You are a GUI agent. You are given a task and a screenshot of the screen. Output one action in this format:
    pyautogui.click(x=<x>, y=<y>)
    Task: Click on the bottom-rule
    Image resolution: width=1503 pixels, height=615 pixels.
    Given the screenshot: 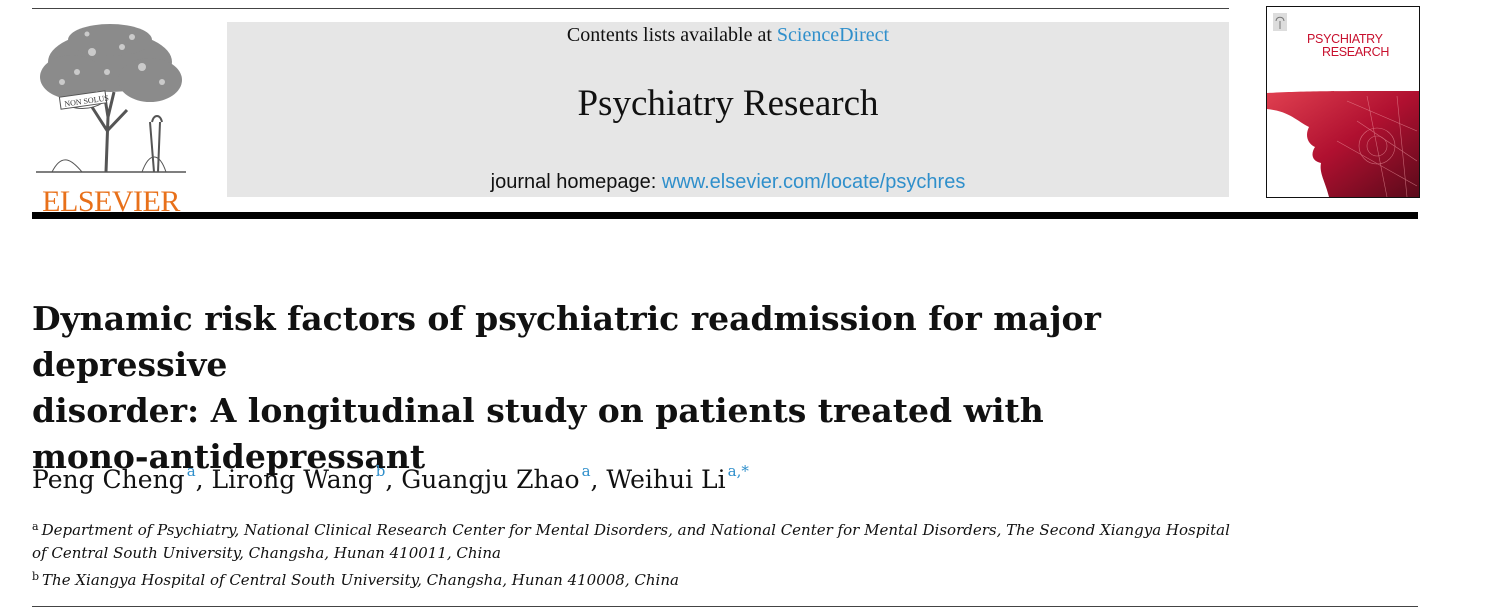 What is the action you would take?
    pyautogui.click(x=725, y=606)
    